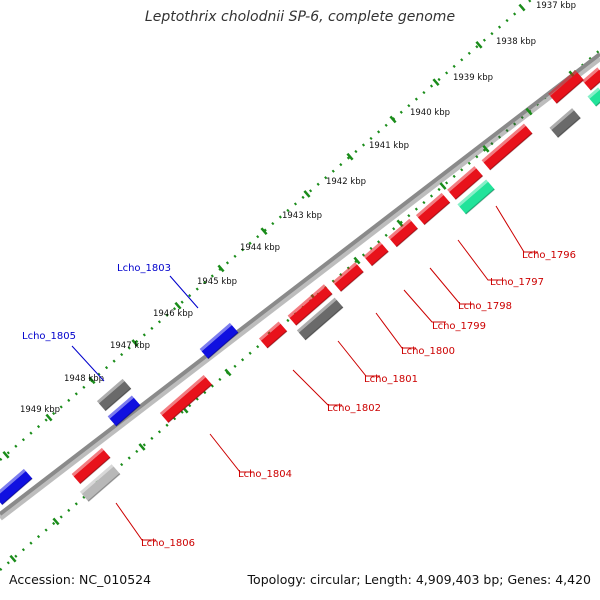 The image size is (600, 600). I want to click on gene-label: Lcho_1805, so click(49, 336).